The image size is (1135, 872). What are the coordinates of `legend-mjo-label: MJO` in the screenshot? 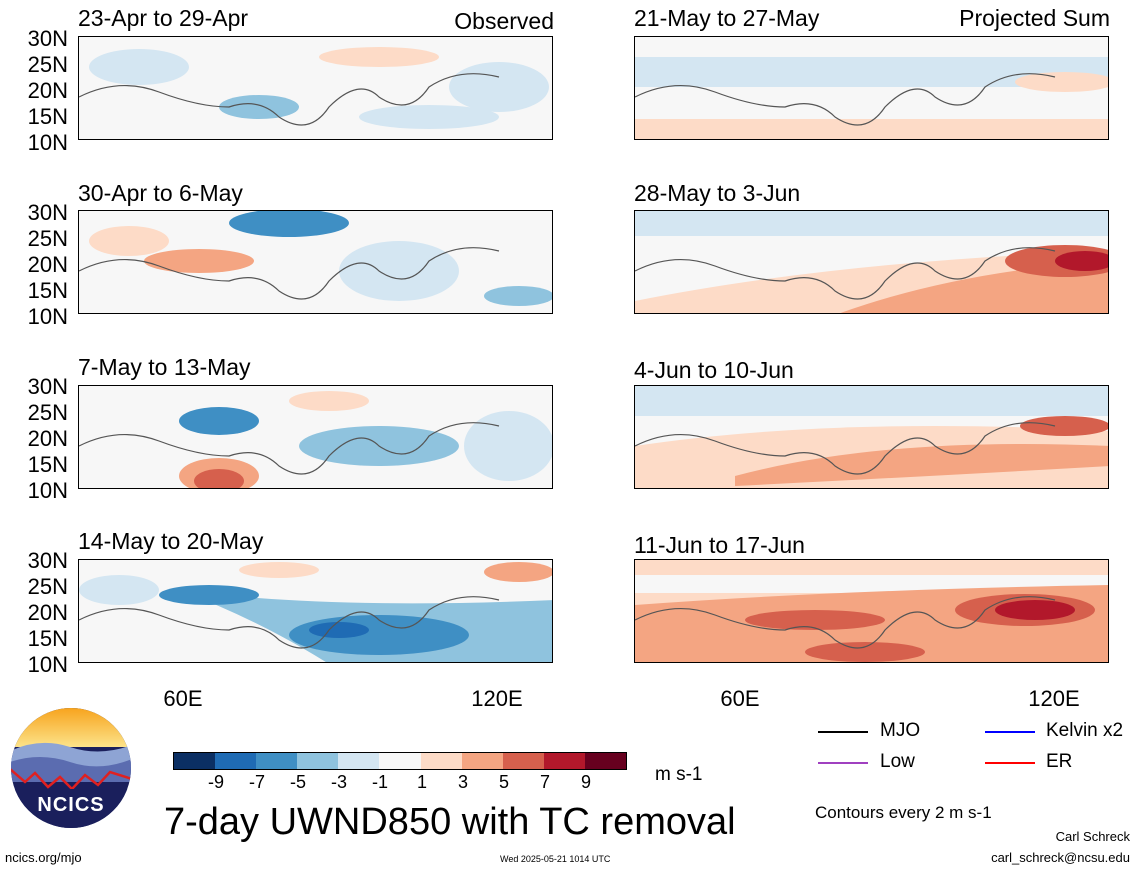 It's located at (900, 730).